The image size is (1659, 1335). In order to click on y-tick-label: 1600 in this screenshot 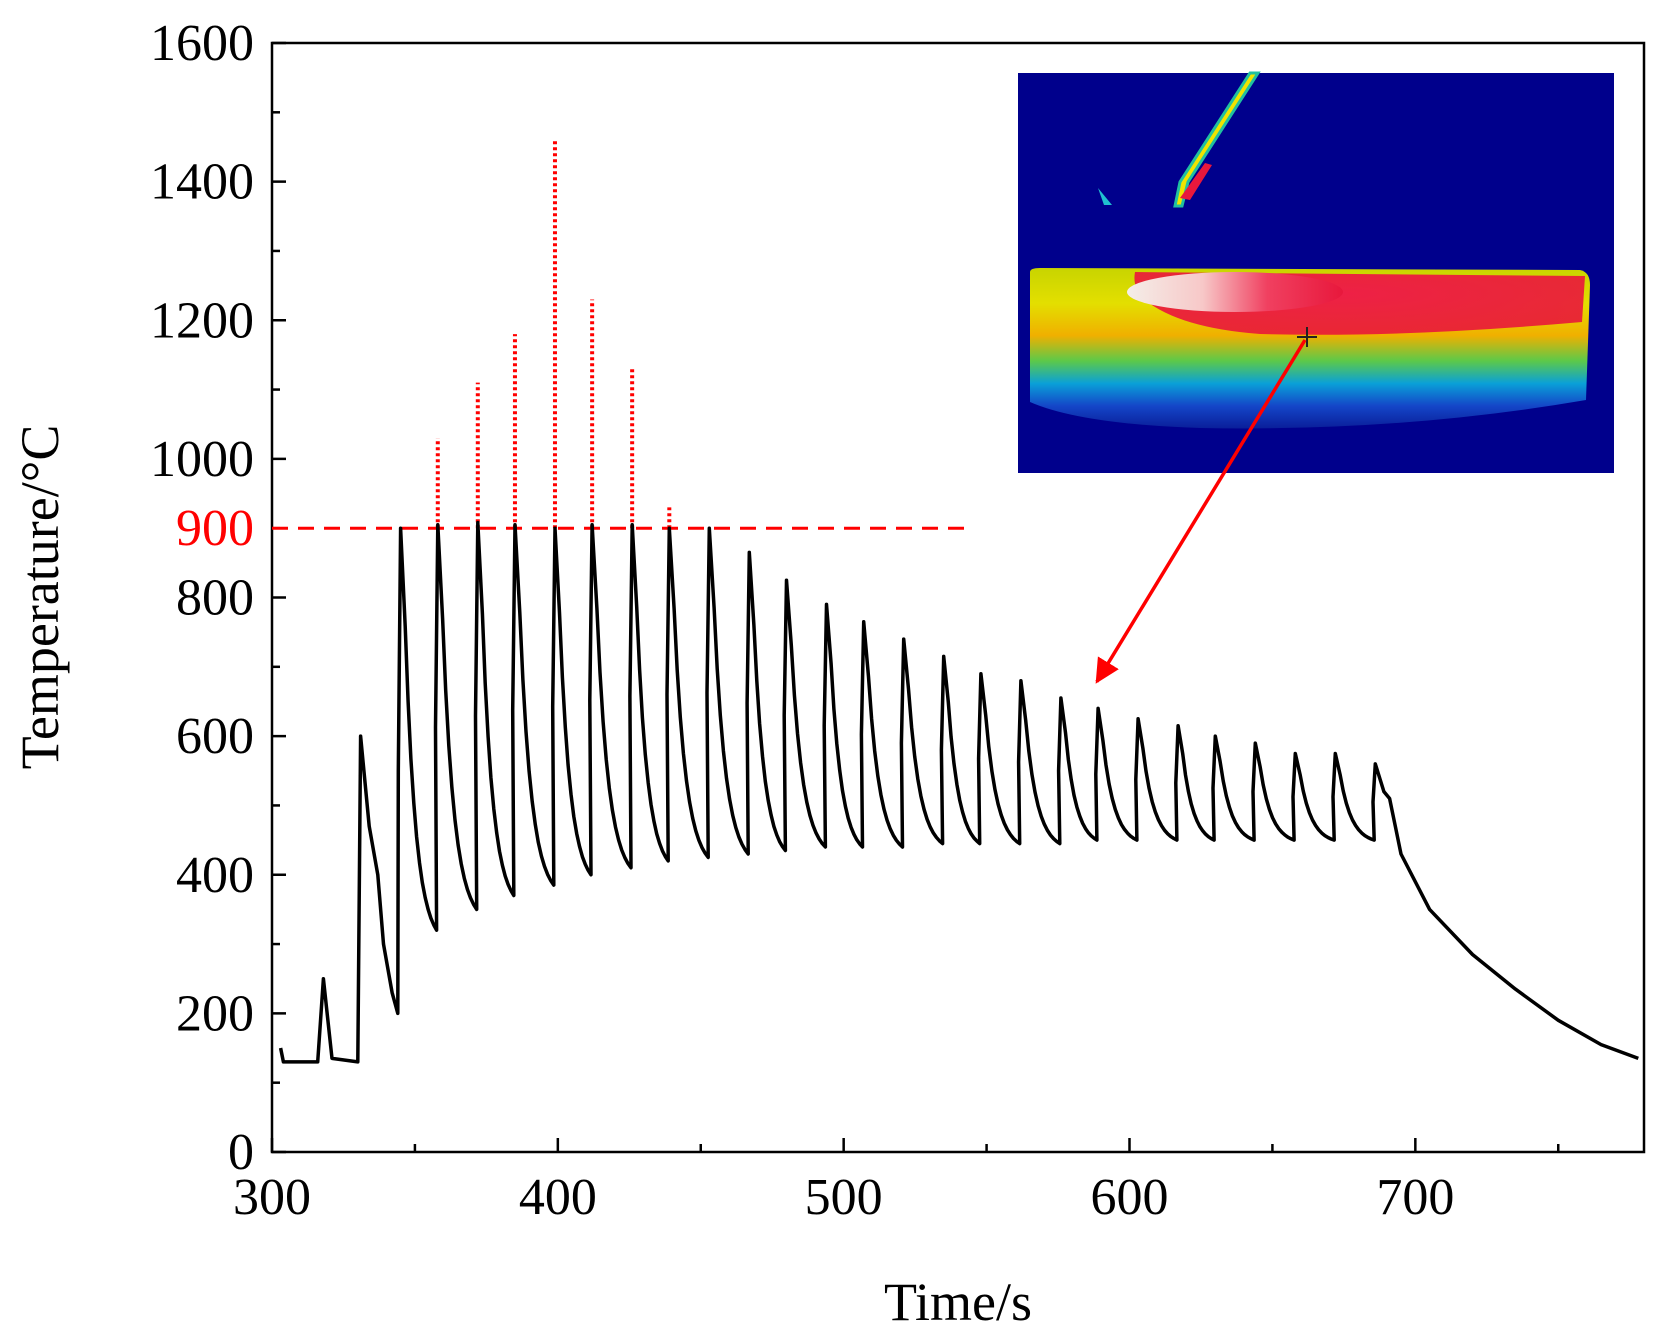, I will do `click(202, 43)`.